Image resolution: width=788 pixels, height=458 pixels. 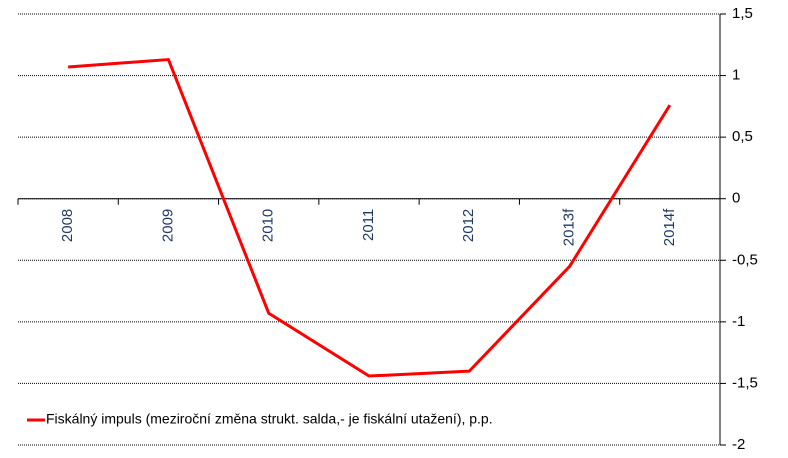 What do you see at coordinates (742, 13) in the screenshot?
I see `y-tick-label: 1,5` at bounding box center [742, 13].